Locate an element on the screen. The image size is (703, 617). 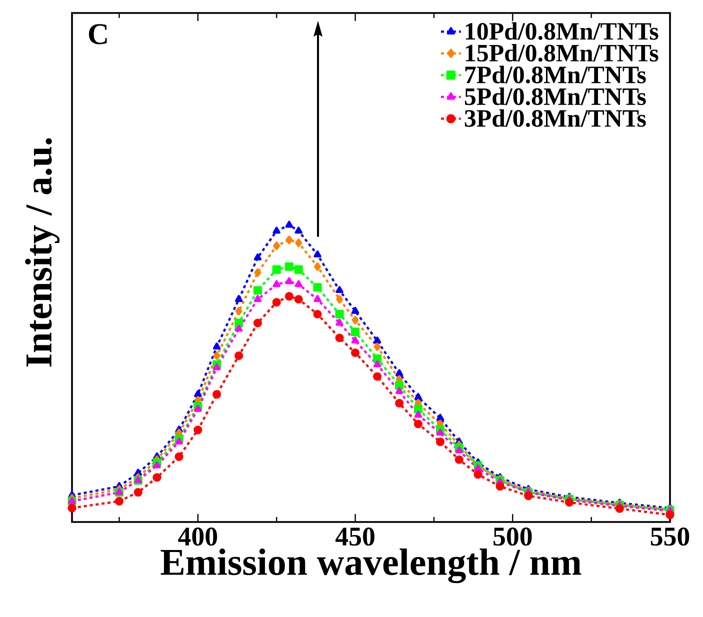
x-tick-label: 500 is located at coordinates (513, 537).